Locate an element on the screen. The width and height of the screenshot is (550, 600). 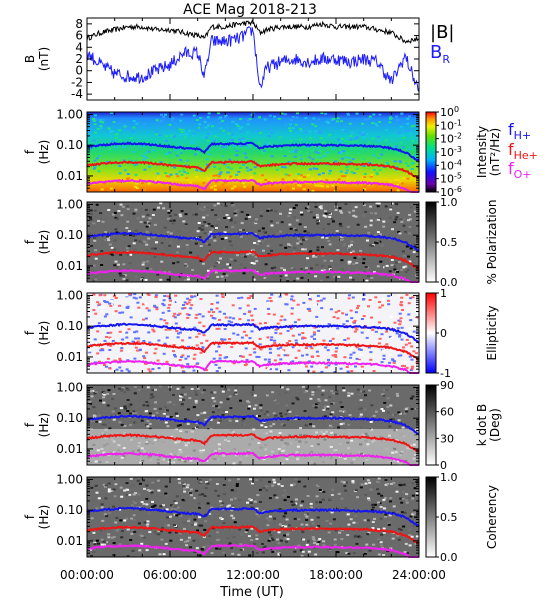
colorbar-tick-label: 60 is located at coordinates (447, 412).